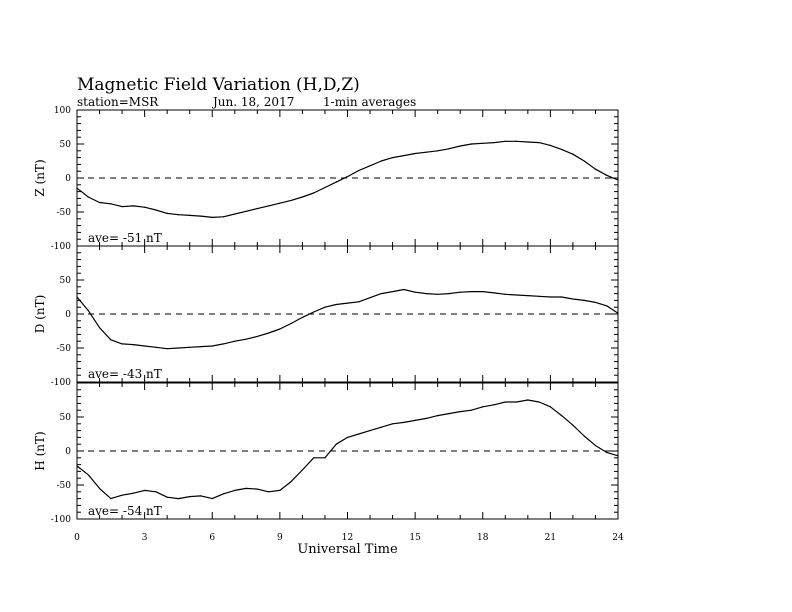 This screenshot has height=612, width=792. What do you see at coordinates (61, 383) in the screenshot?
I see `d-ytick-label: -100` at bounding box center [61, 383].